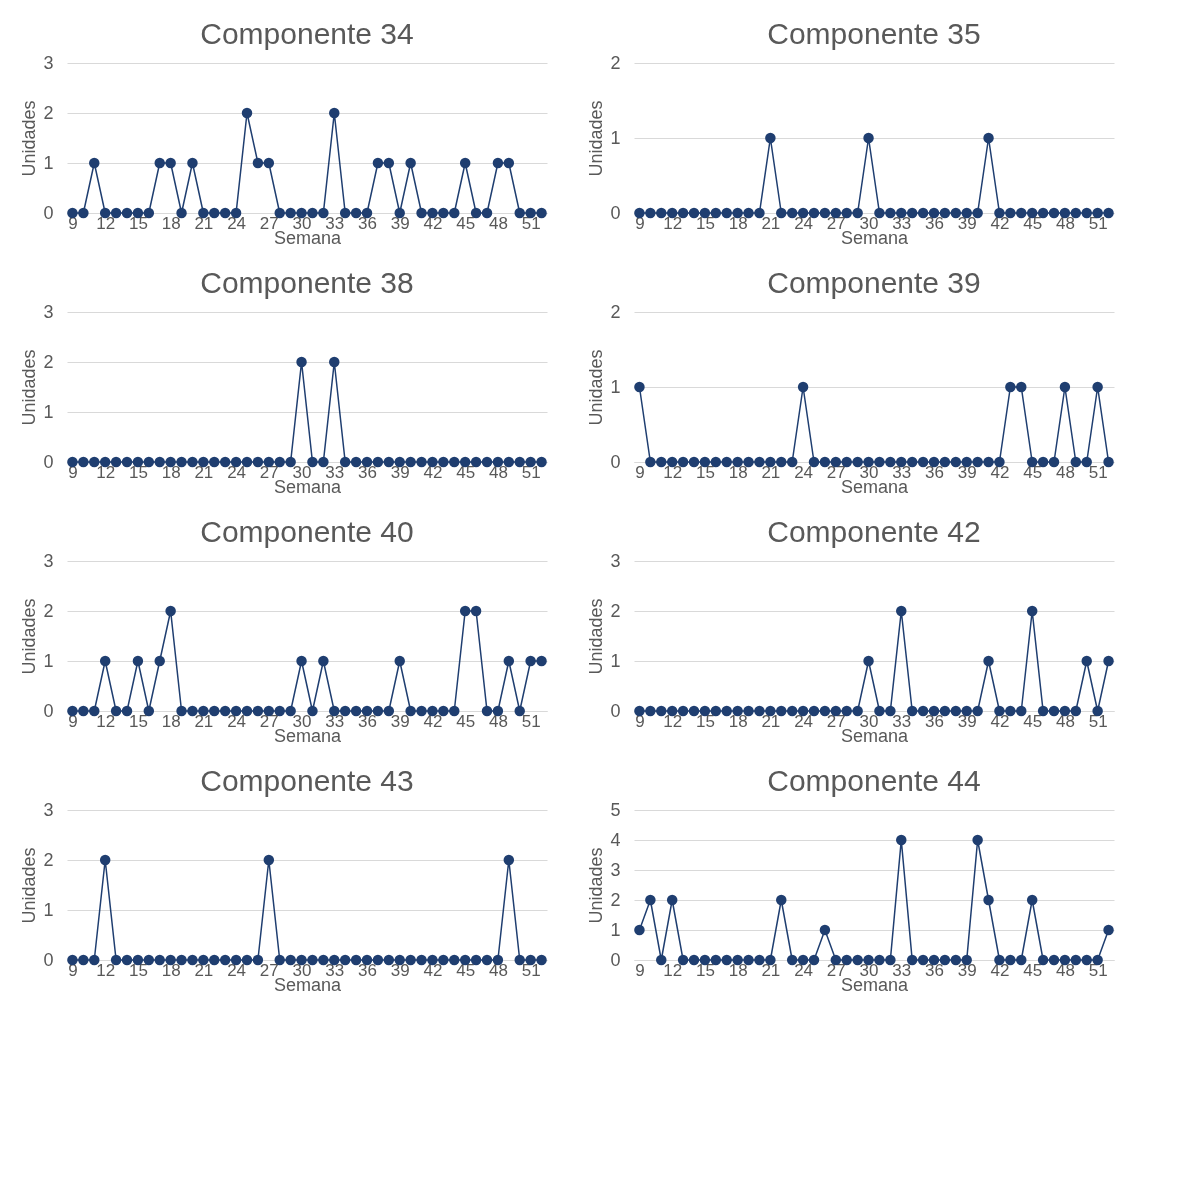 The image size is (1200, 1200). What do you see at coordinates (640, 970) in the screenshot?
I see `x-tick-label: 9` at bounding box center [640, 970].